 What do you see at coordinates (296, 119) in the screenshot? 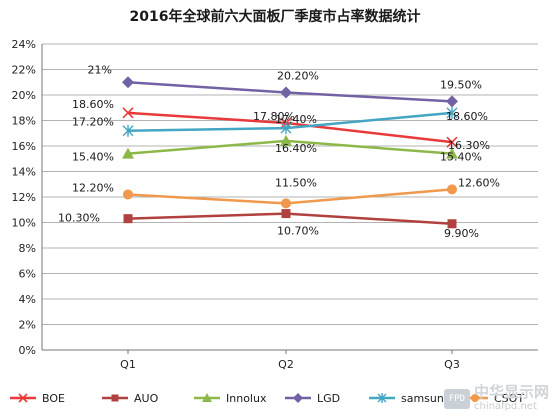
I see `data-label: 17.40%` at bounding box center [296, 119].